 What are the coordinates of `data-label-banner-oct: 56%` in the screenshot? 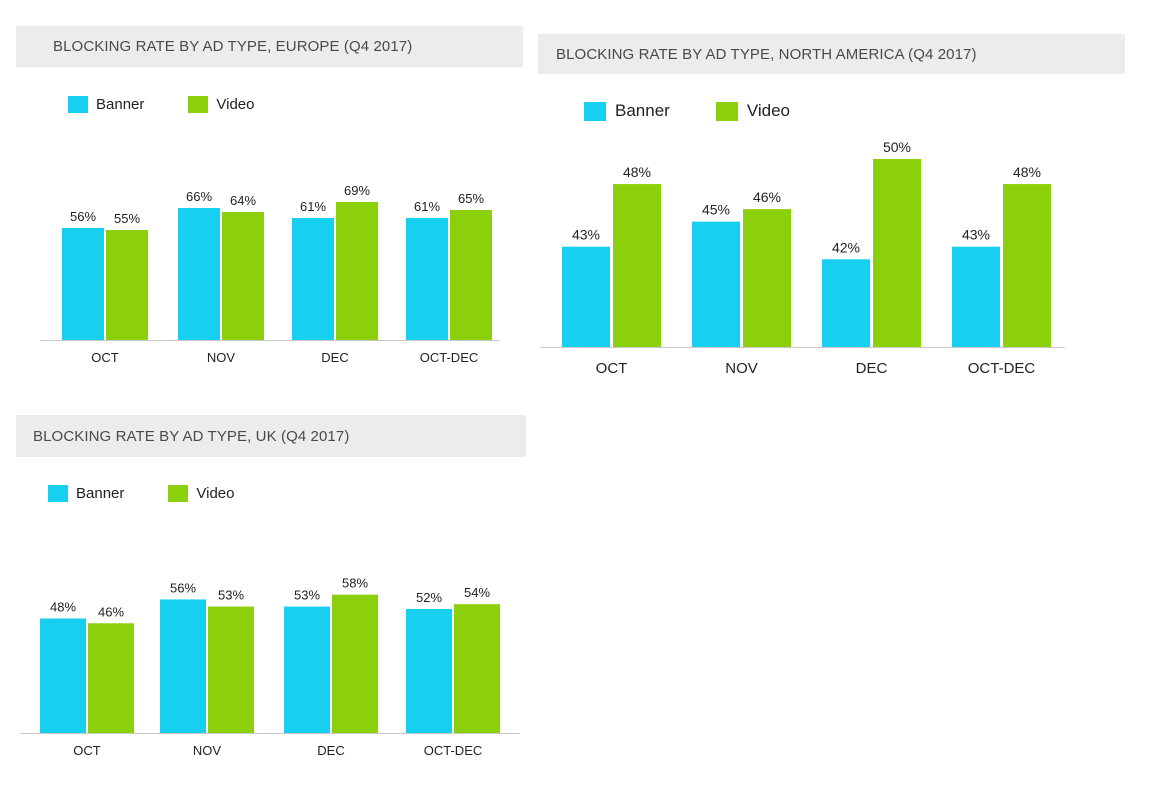 It's located at (83, 216).